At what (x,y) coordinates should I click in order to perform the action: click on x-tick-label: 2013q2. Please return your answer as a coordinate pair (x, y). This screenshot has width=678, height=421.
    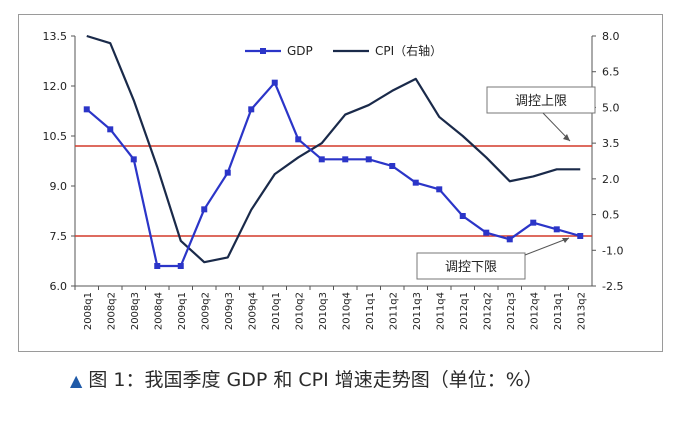
    Looking at the image, I should click on (581, 311).